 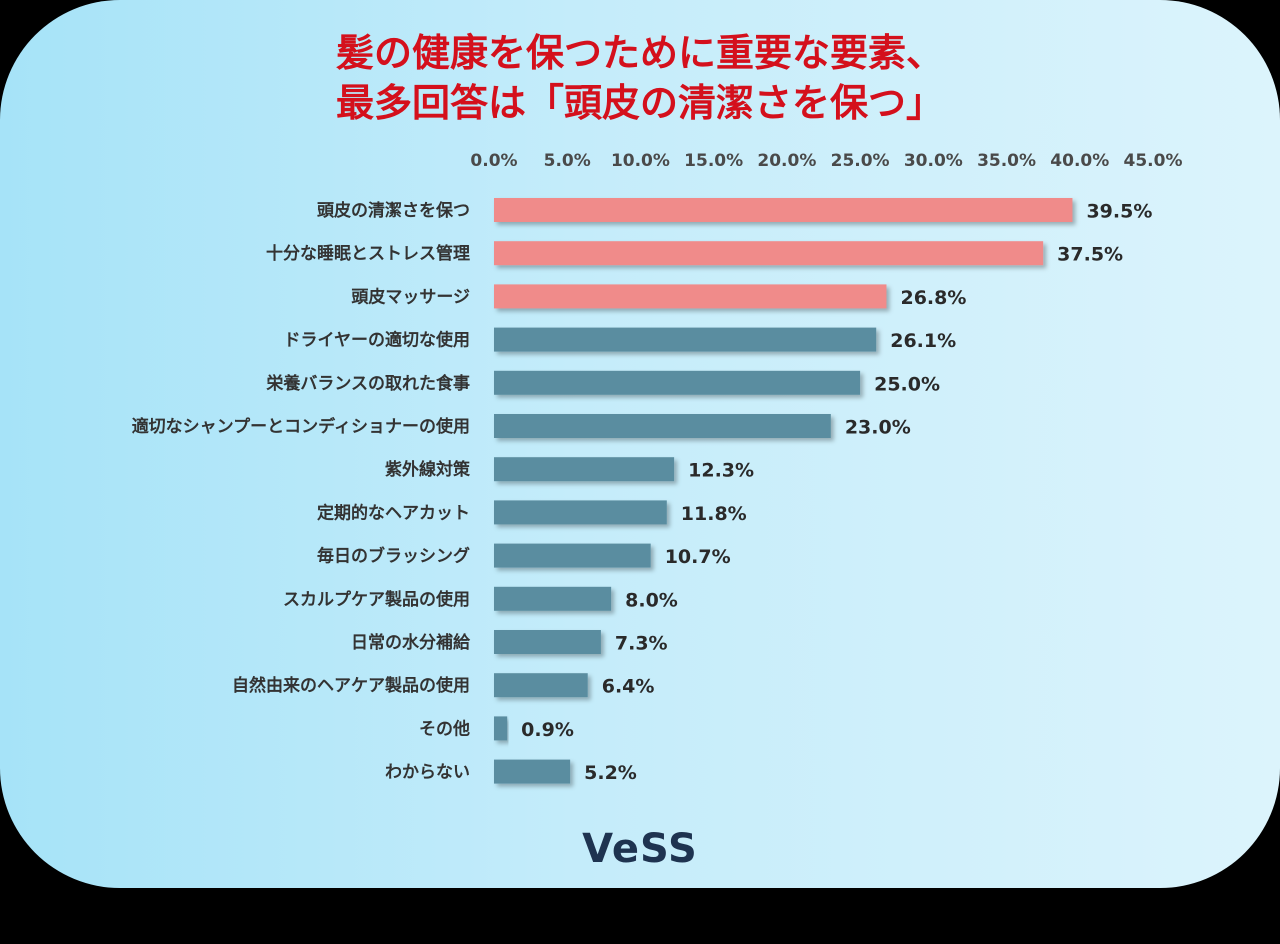 I want to click on value-label: 12.3%, so click(x=721, y=471).